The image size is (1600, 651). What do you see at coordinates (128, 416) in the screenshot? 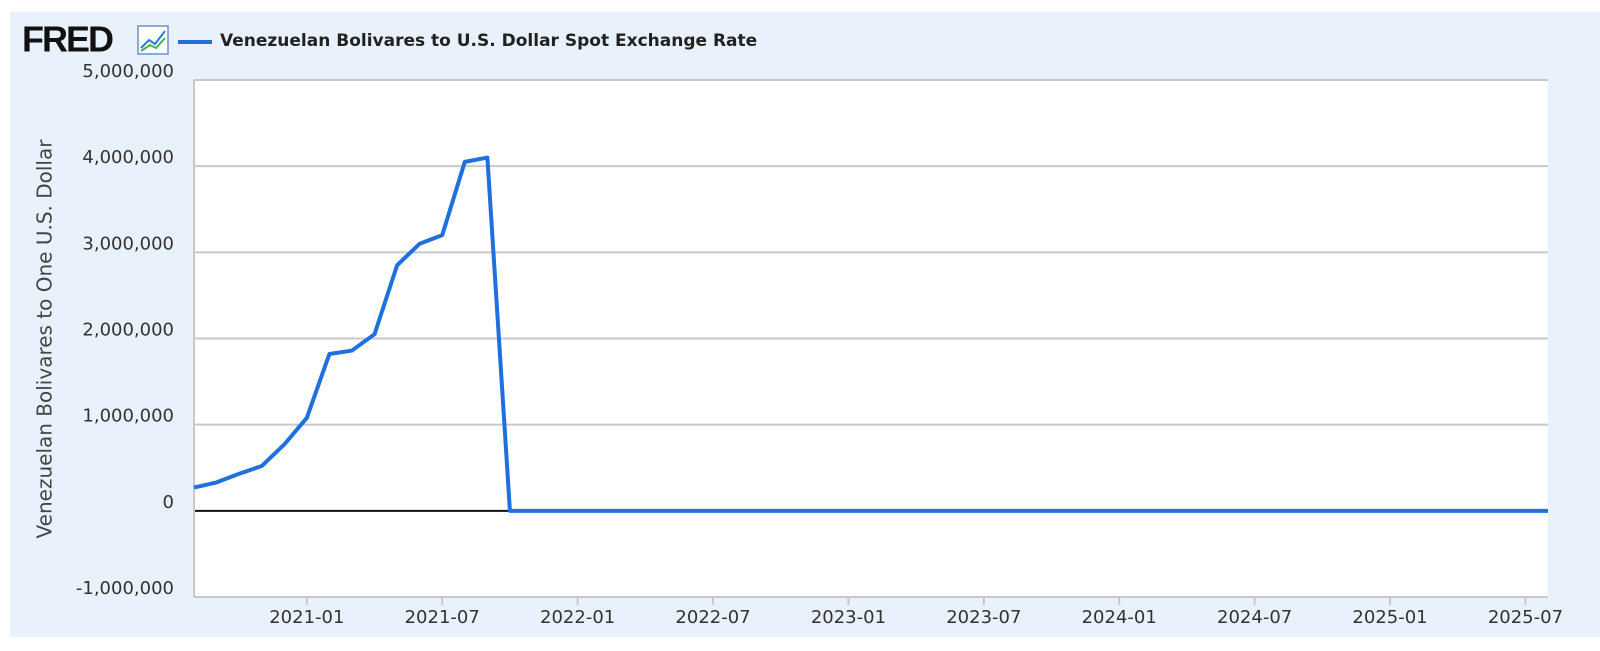
I see `y-tick-label: 1,000,000` at bounding box center [128, 416].